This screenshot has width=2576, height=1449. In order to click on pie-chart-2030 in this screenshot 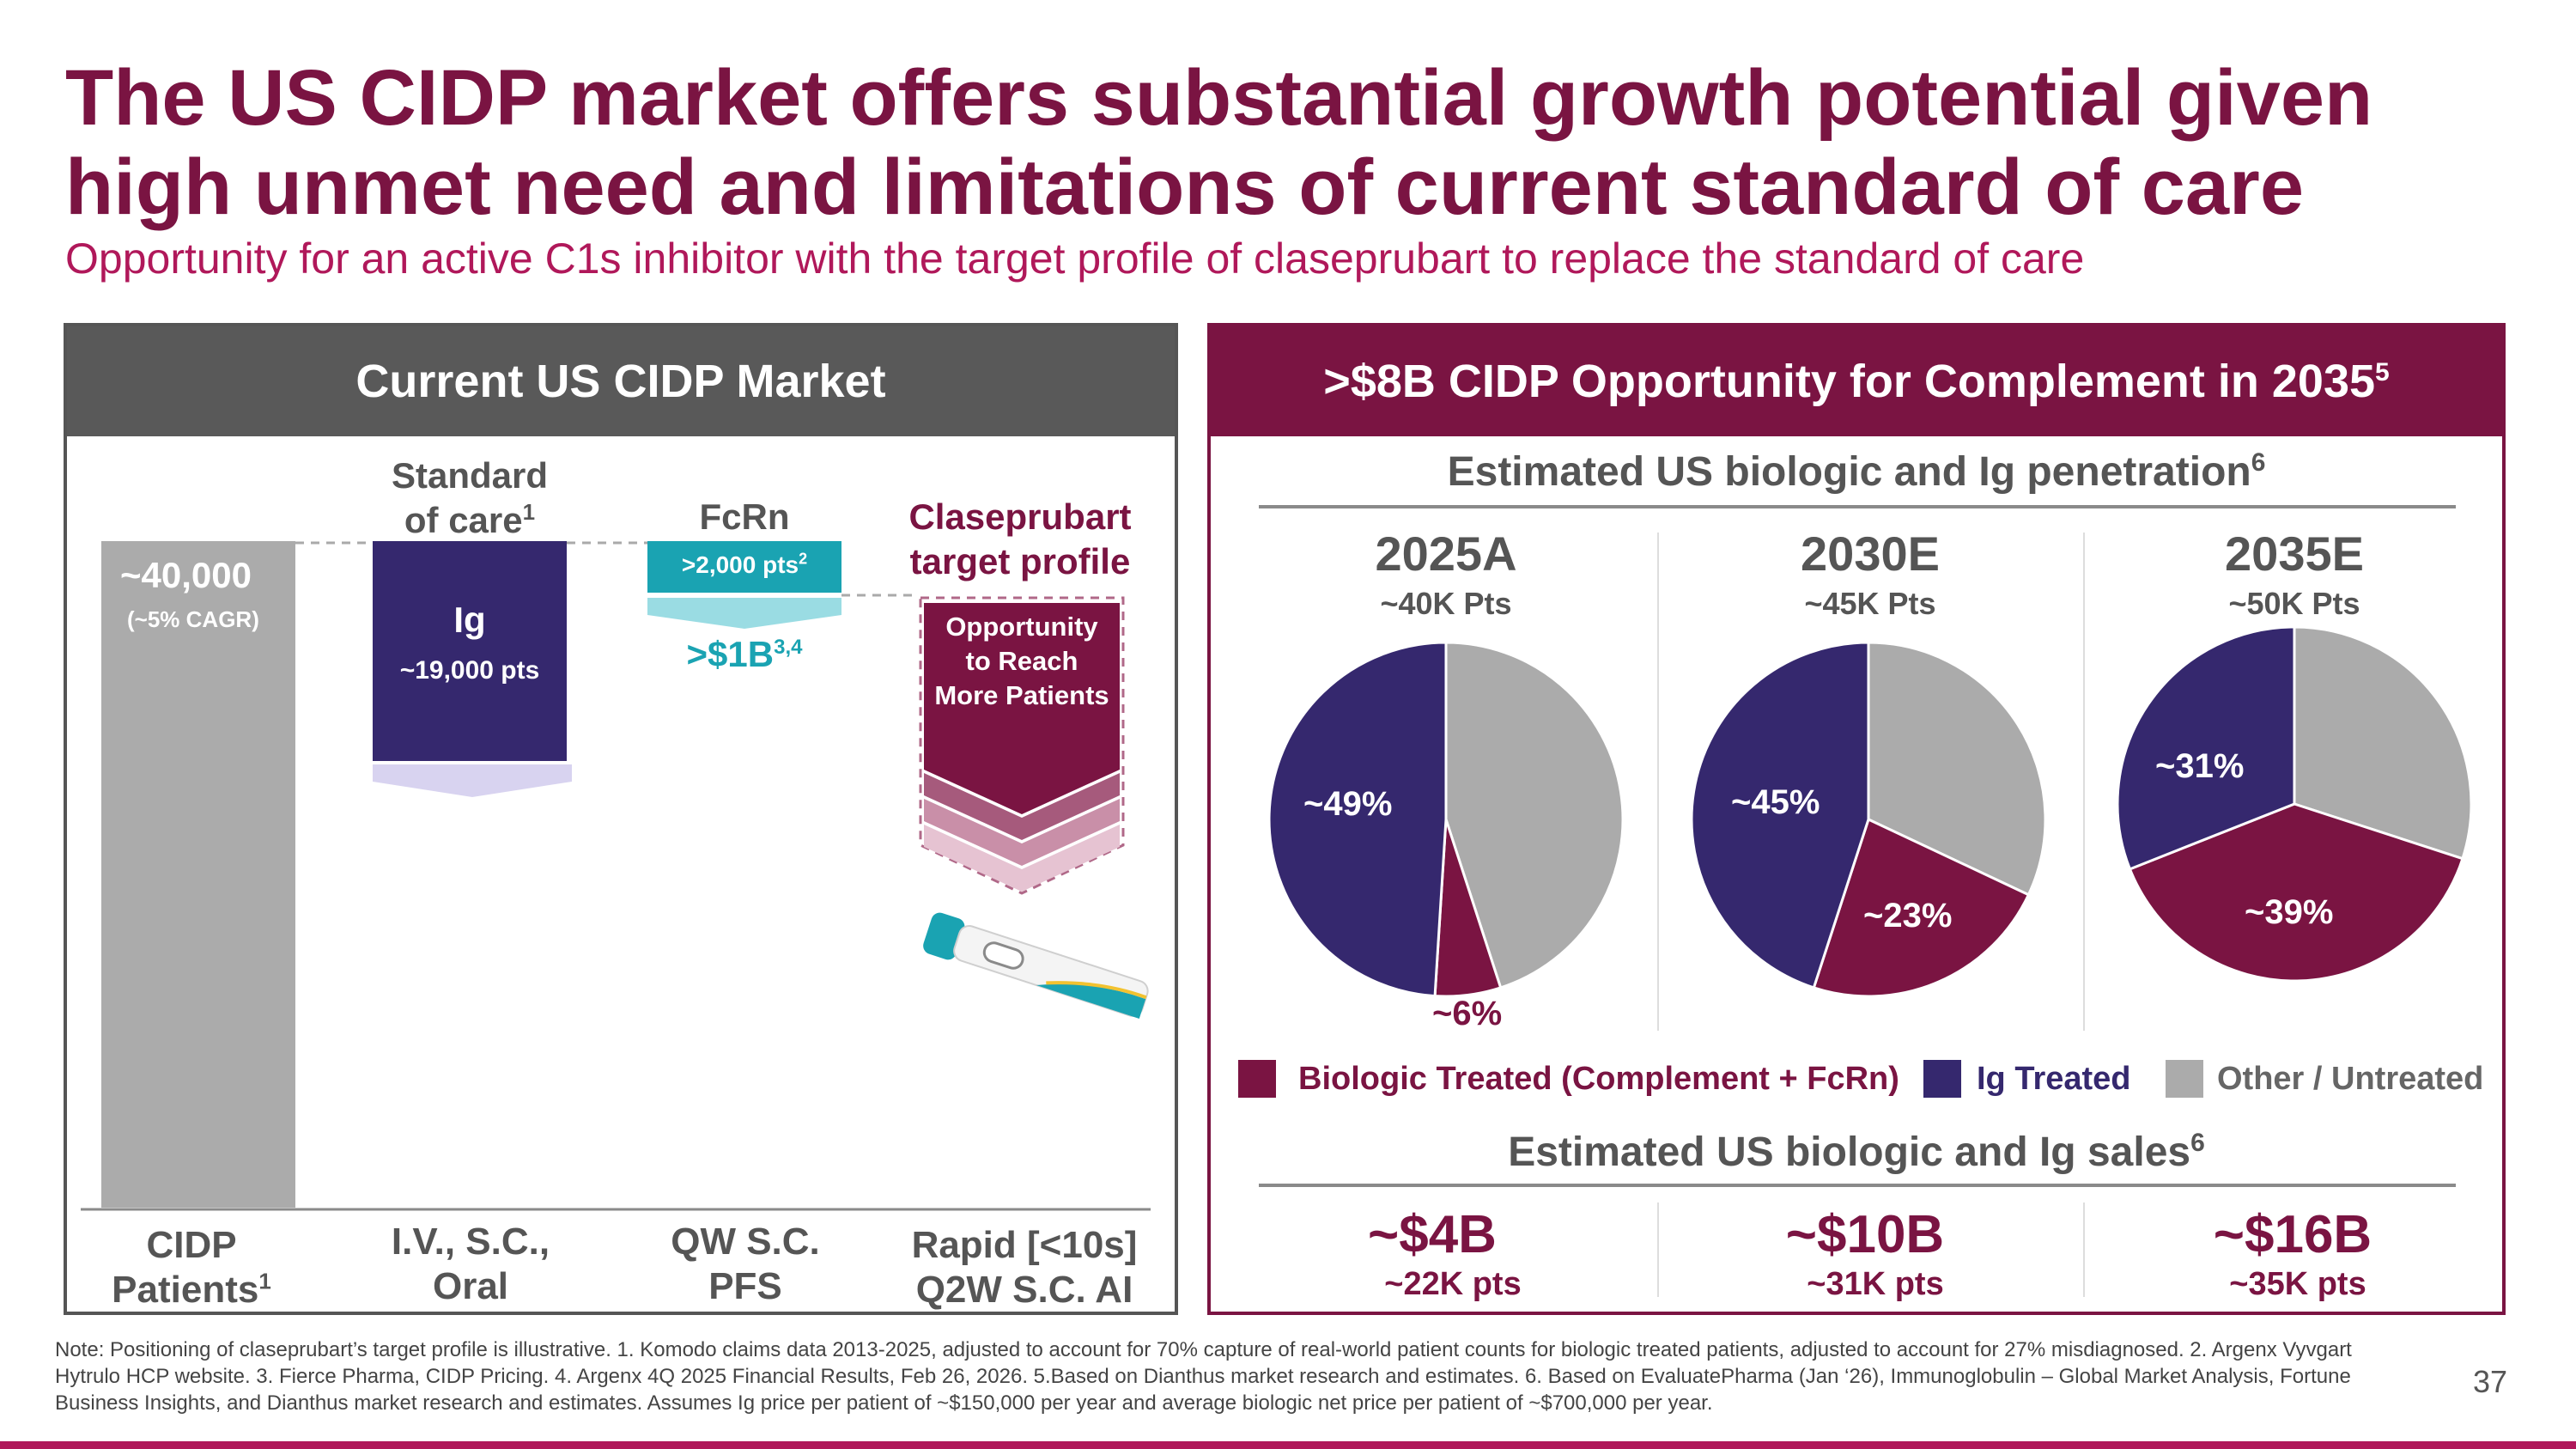, I will do `click(1868, 819)`.